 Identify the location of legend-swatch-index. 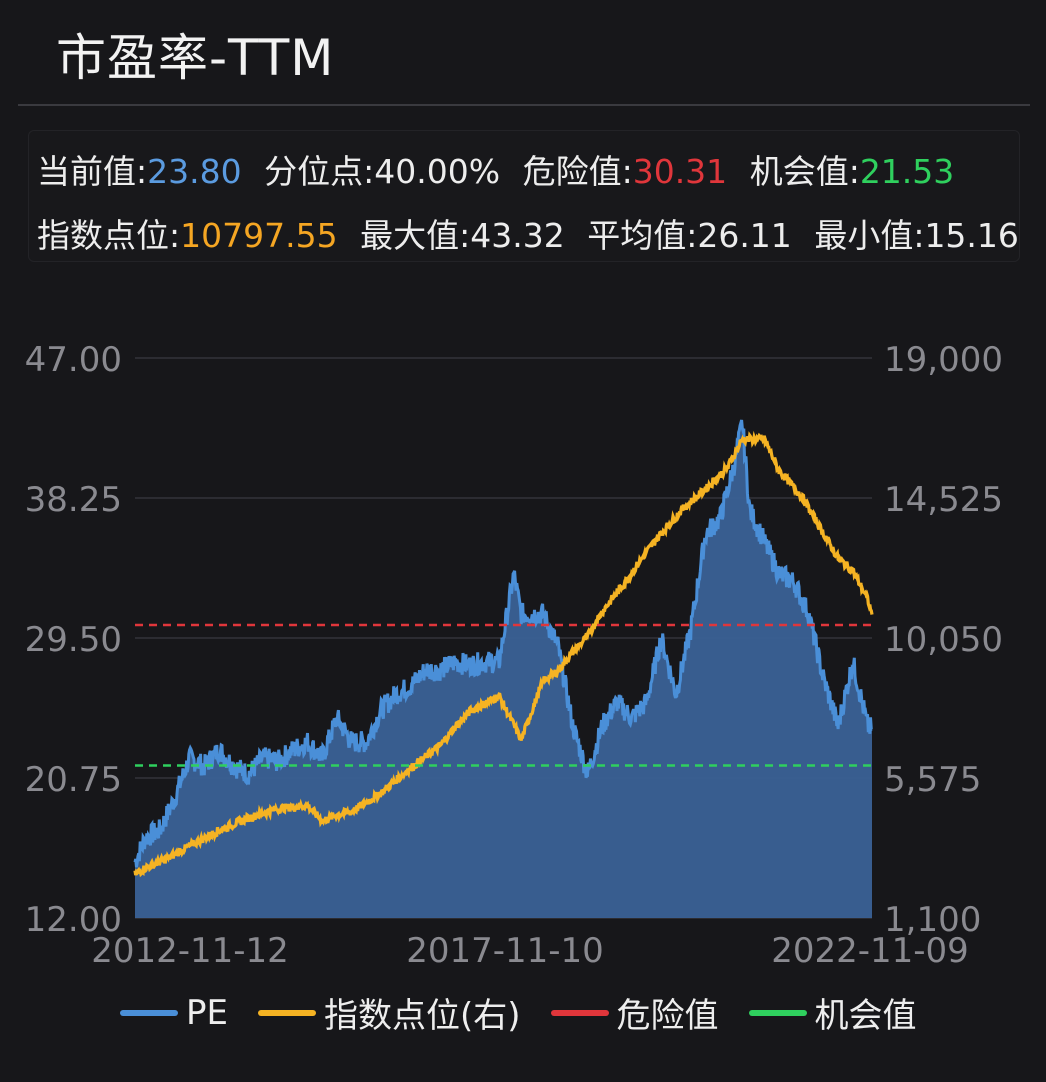
(287, 1012).